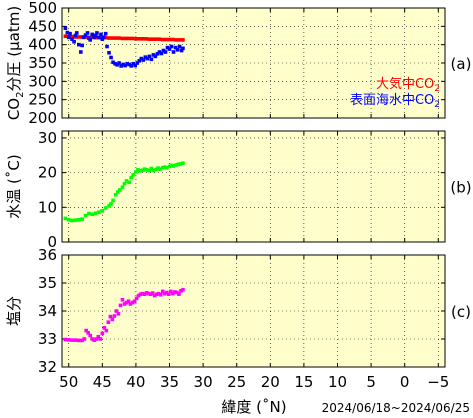 The width and height of the screenshot is (473, 418). I want to click on y-tick-label: 400, so click(42, 45).